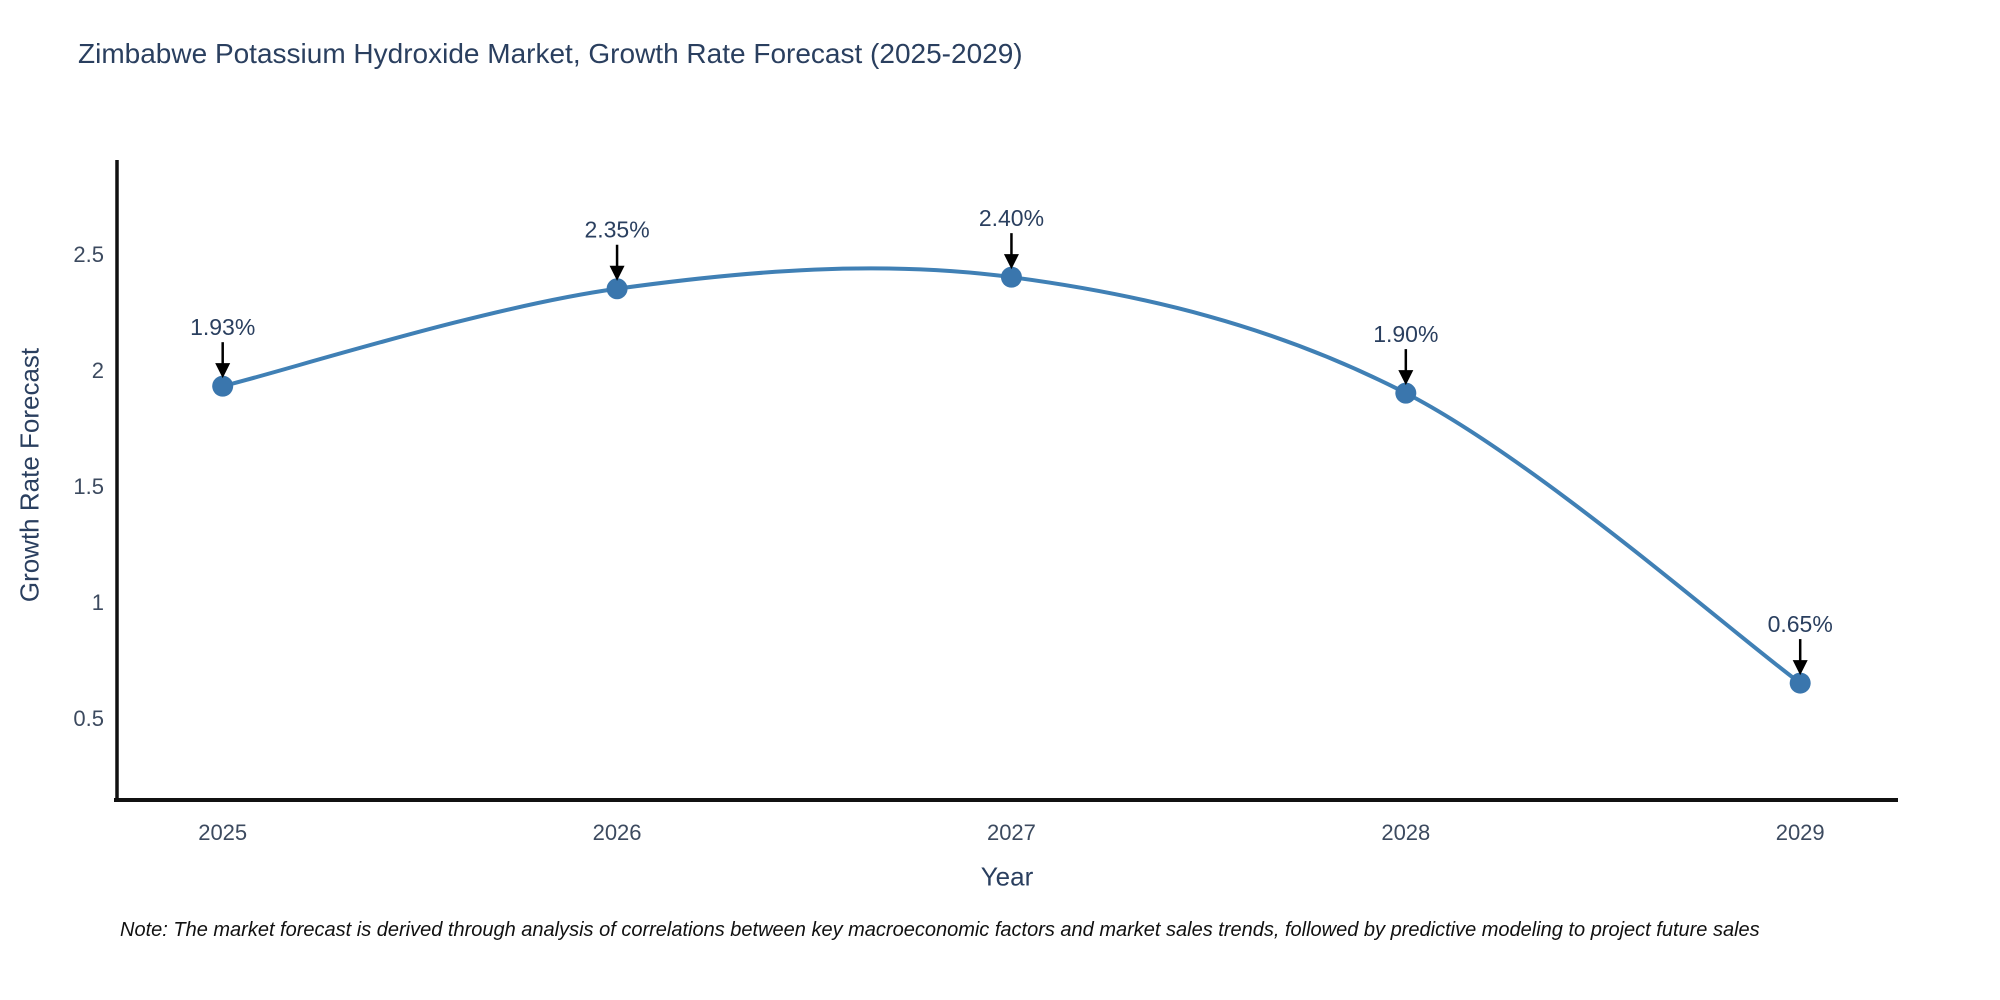 This screenshot has height=1000, width=2000. What do you see at coordinates (222, 327) in the screenshot?
I see `point-value-label: 1.93%` at bounding box center [222, 327].